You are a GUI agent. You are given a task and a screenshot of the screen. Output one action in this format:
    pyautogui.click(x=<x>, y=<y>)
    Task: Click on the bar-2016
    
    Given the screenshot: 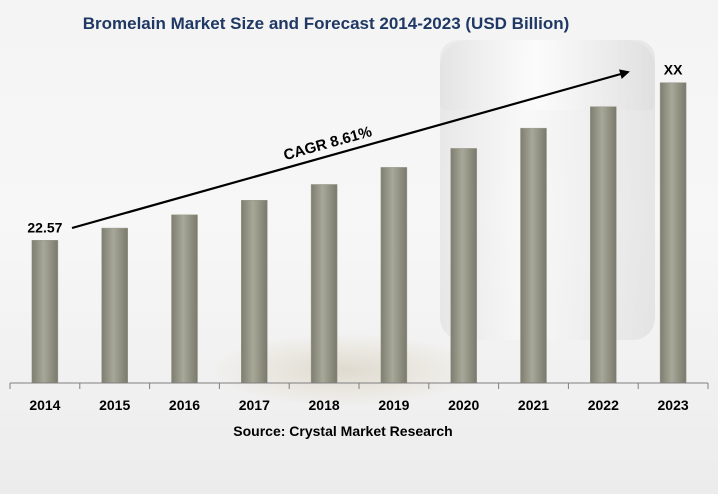 What is the action you would take?
    pyautogui.click(x=184, y=299)
    